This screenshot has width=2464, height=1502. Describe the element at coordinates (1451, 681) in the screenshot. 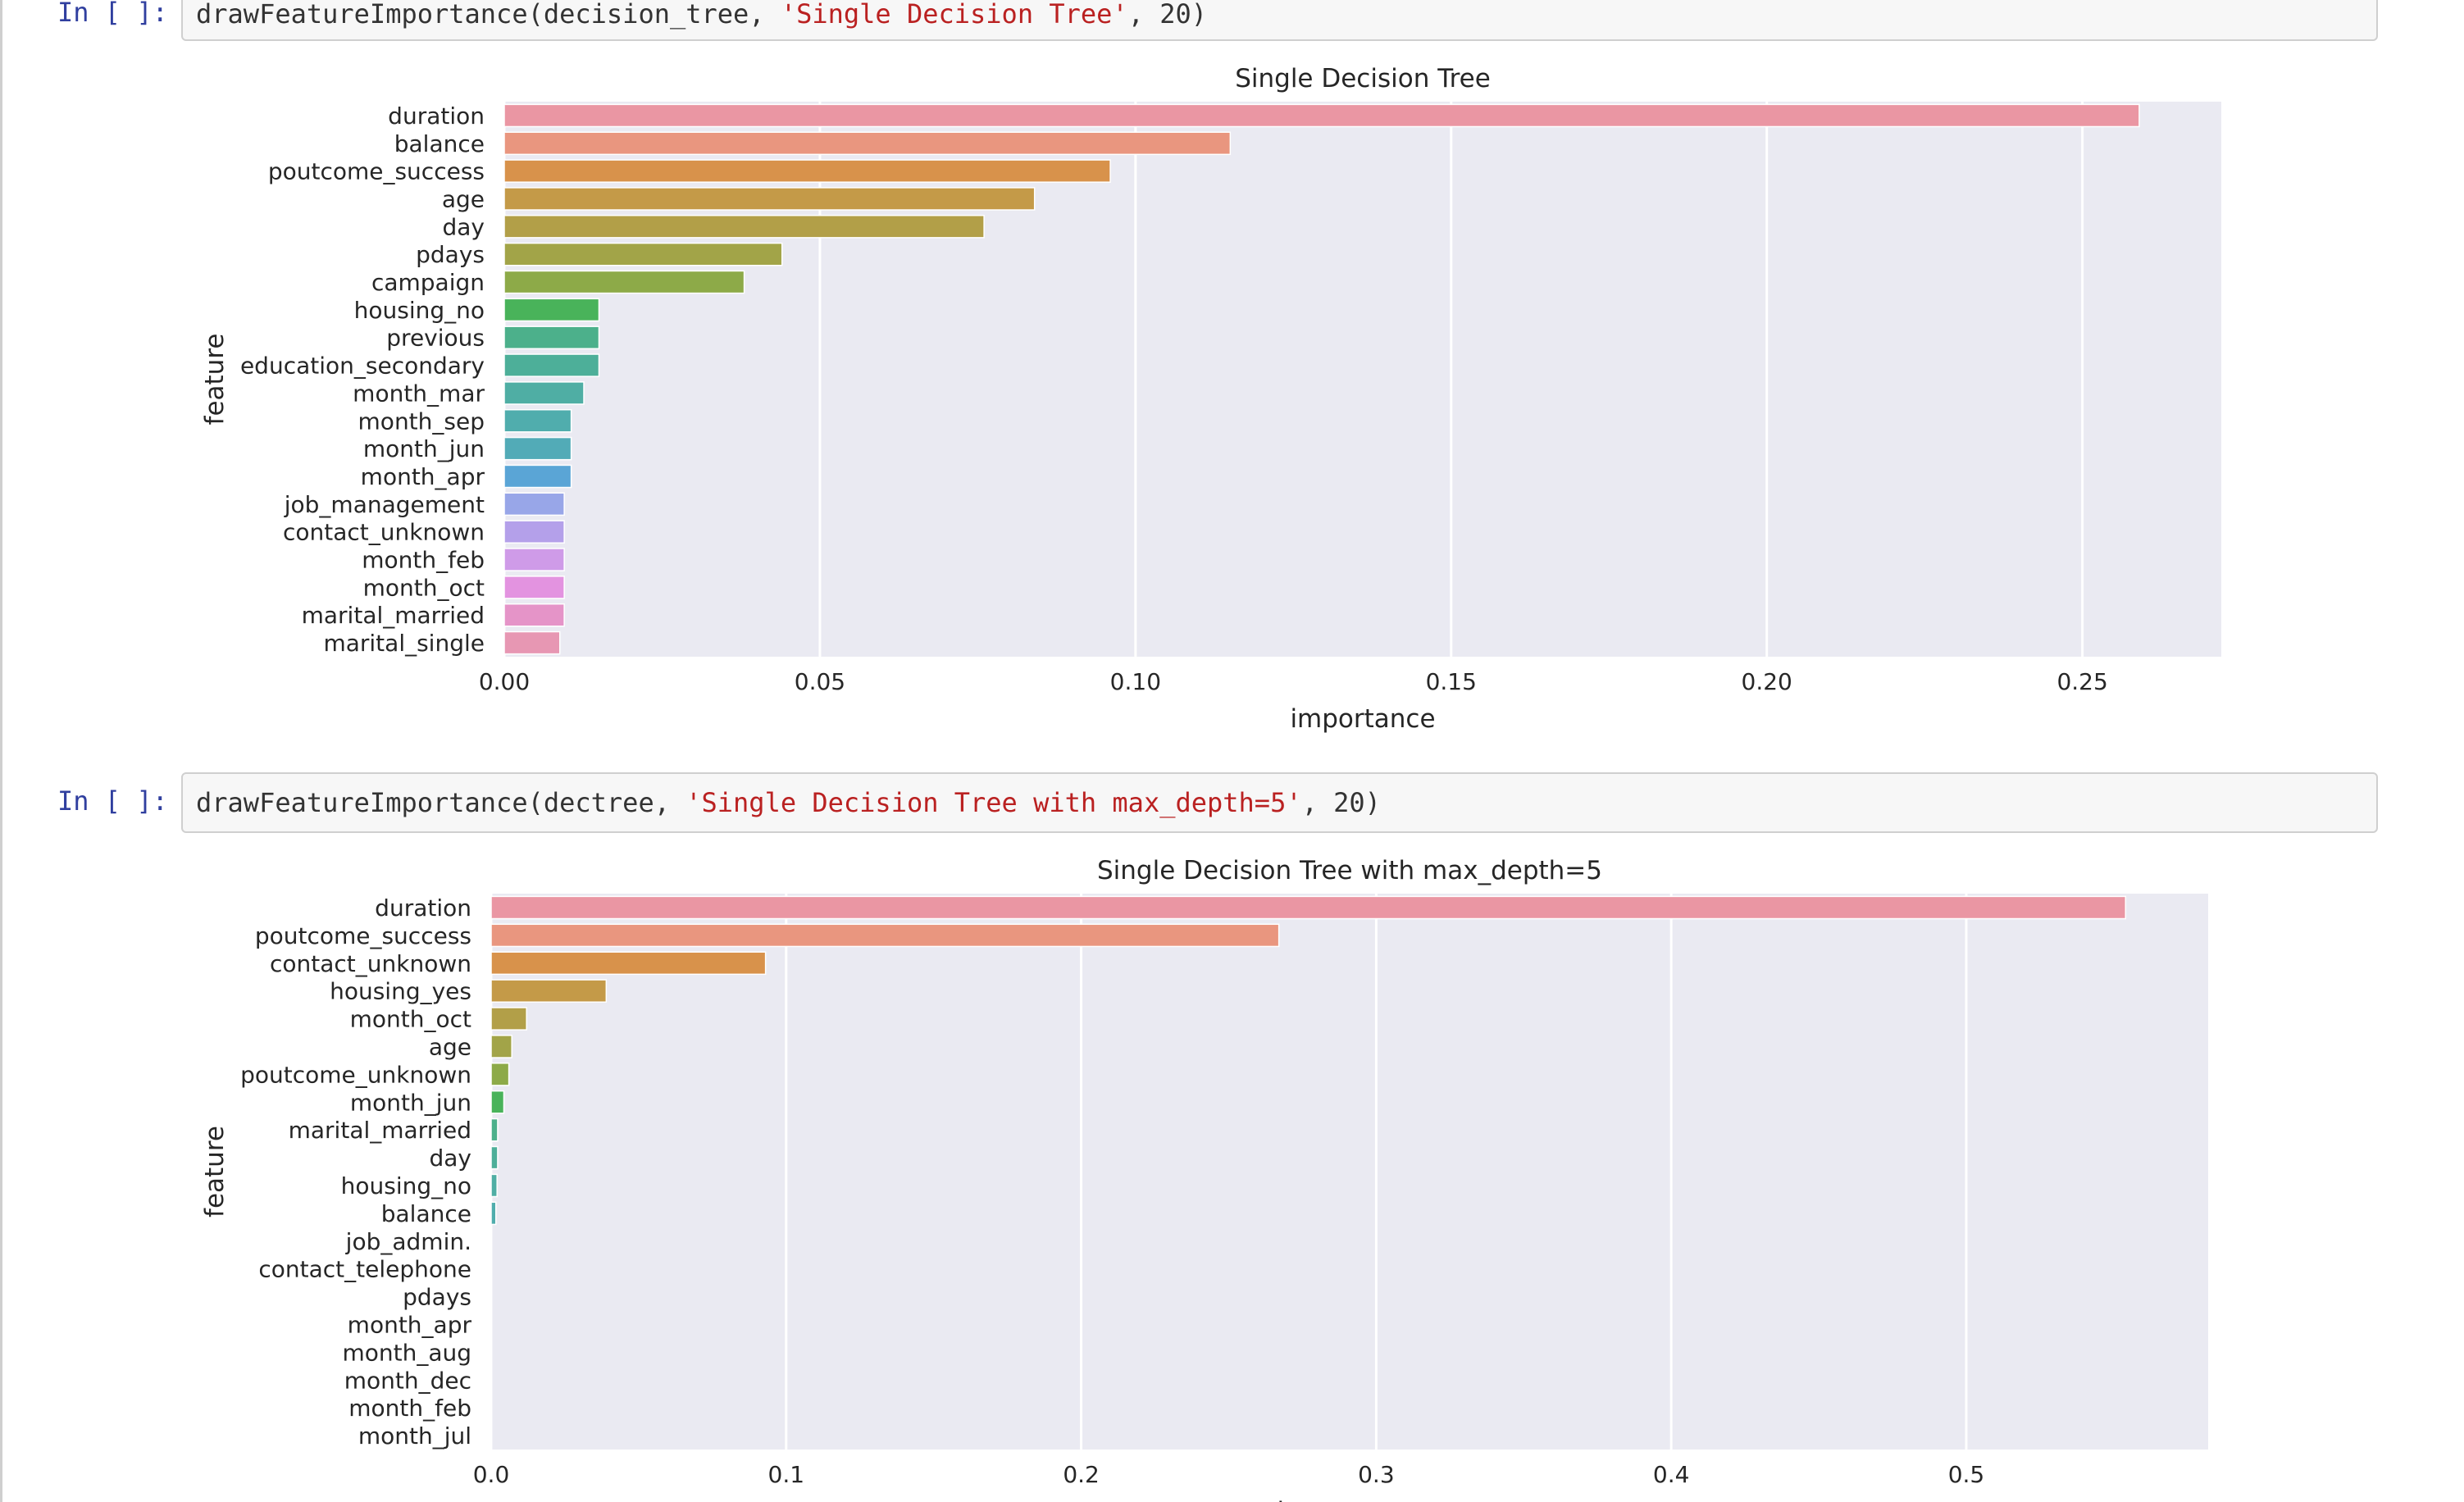

I see `x-tick-label: 0.15` at that location.